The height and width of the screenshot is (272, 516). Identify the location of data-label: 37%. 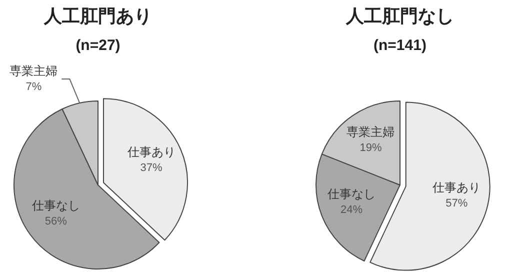
(151, 168).